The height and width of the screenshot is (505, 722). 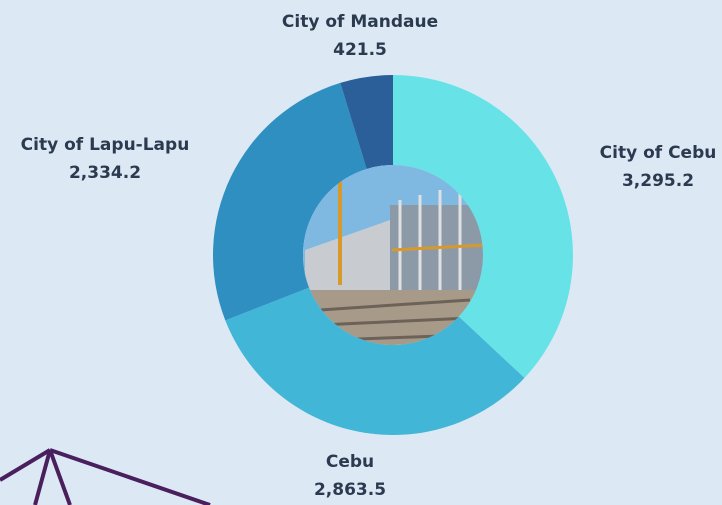 I want to click on value-label: 2,334.2, so click(x=105, y=173).